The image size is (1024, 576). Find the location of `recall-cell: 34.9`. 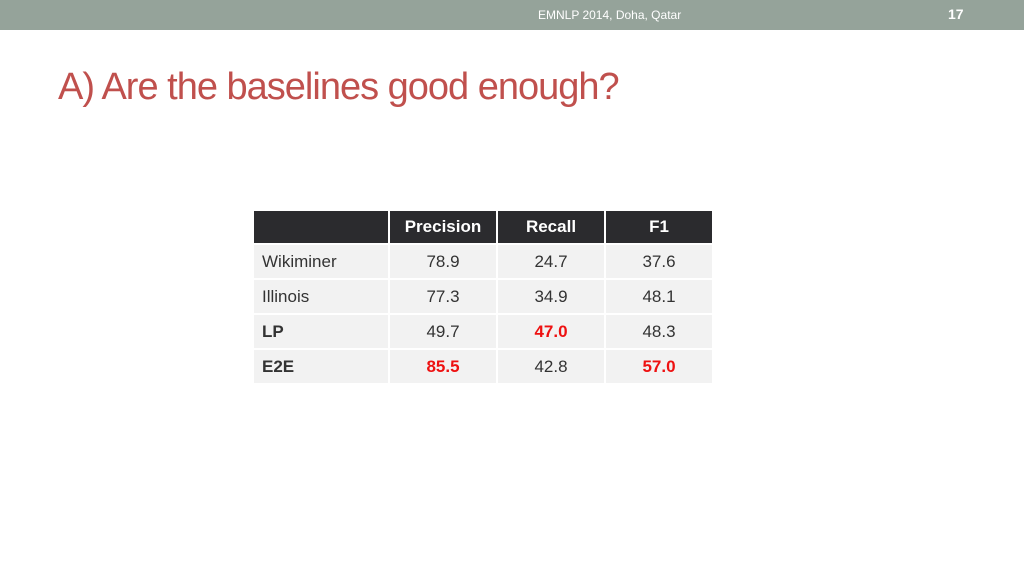

recall-cell: 34.9 is located at coordinates (551, 296).